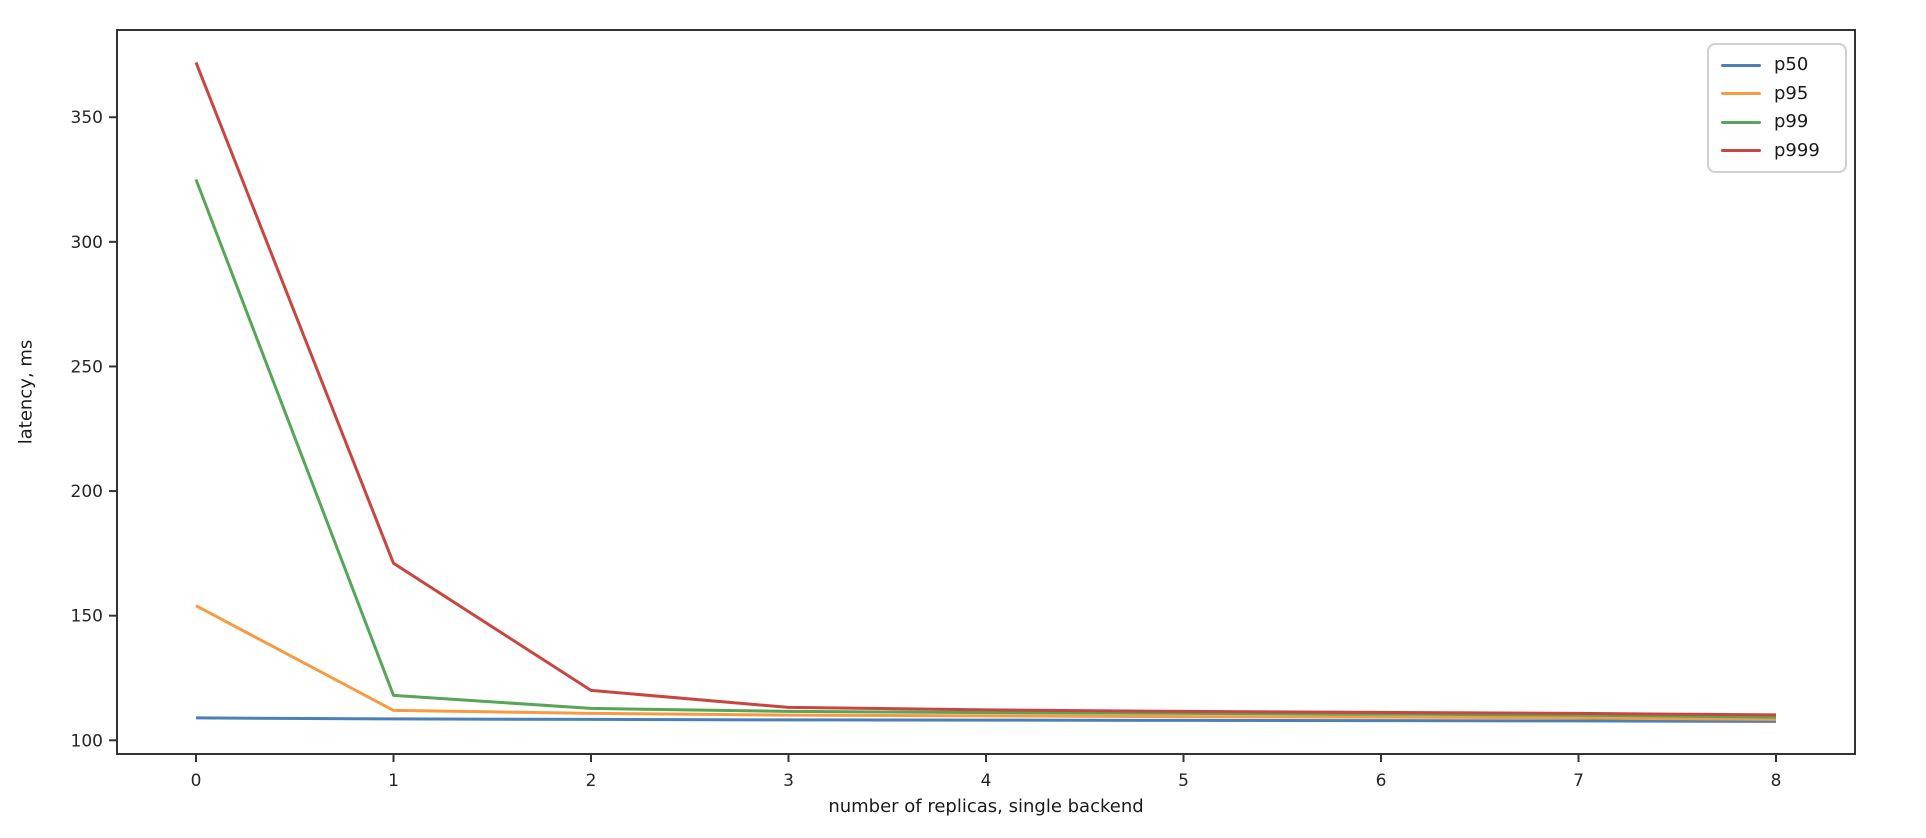  I want to click on legend-item-p95: p95, so click(1777, 93).